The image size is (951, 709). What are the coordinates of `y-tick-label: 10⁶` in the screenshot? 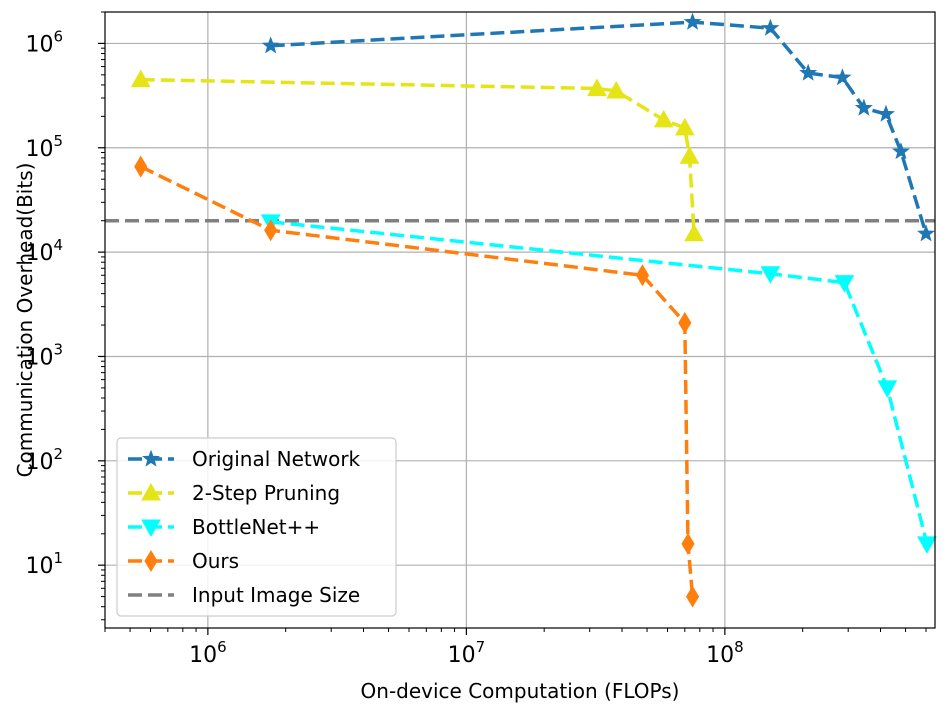 It's located at (44, 42).